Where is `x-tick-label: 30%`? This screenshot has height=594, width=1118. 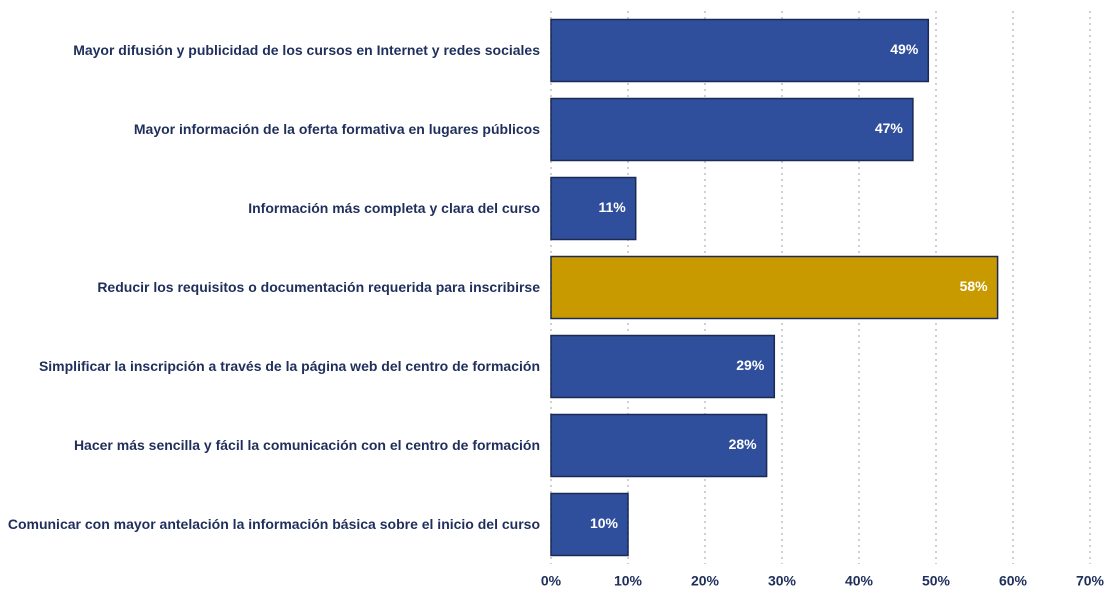 x-tick-label: 30% is located at coordinates (782, 581).